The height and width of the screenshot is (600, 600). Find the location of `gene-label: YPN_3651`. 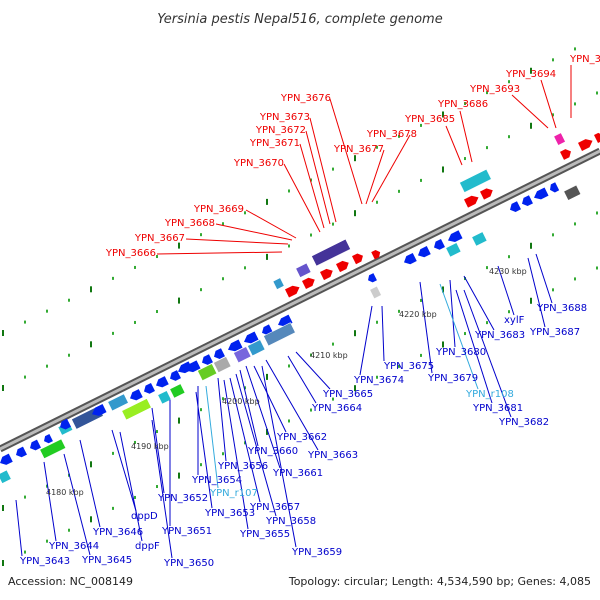

gene-label: YPN_3651 is located at coordinates (186, 531).